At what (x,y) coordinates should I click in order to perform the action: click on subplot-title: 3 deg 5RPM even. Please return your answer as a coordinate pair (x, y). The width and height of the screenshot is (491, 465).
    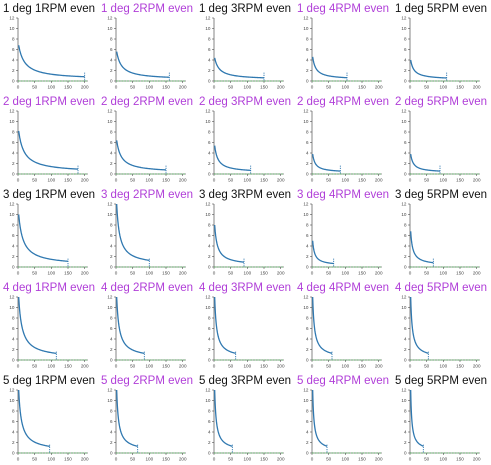
    Looking at the image, I should click on (441, 195).